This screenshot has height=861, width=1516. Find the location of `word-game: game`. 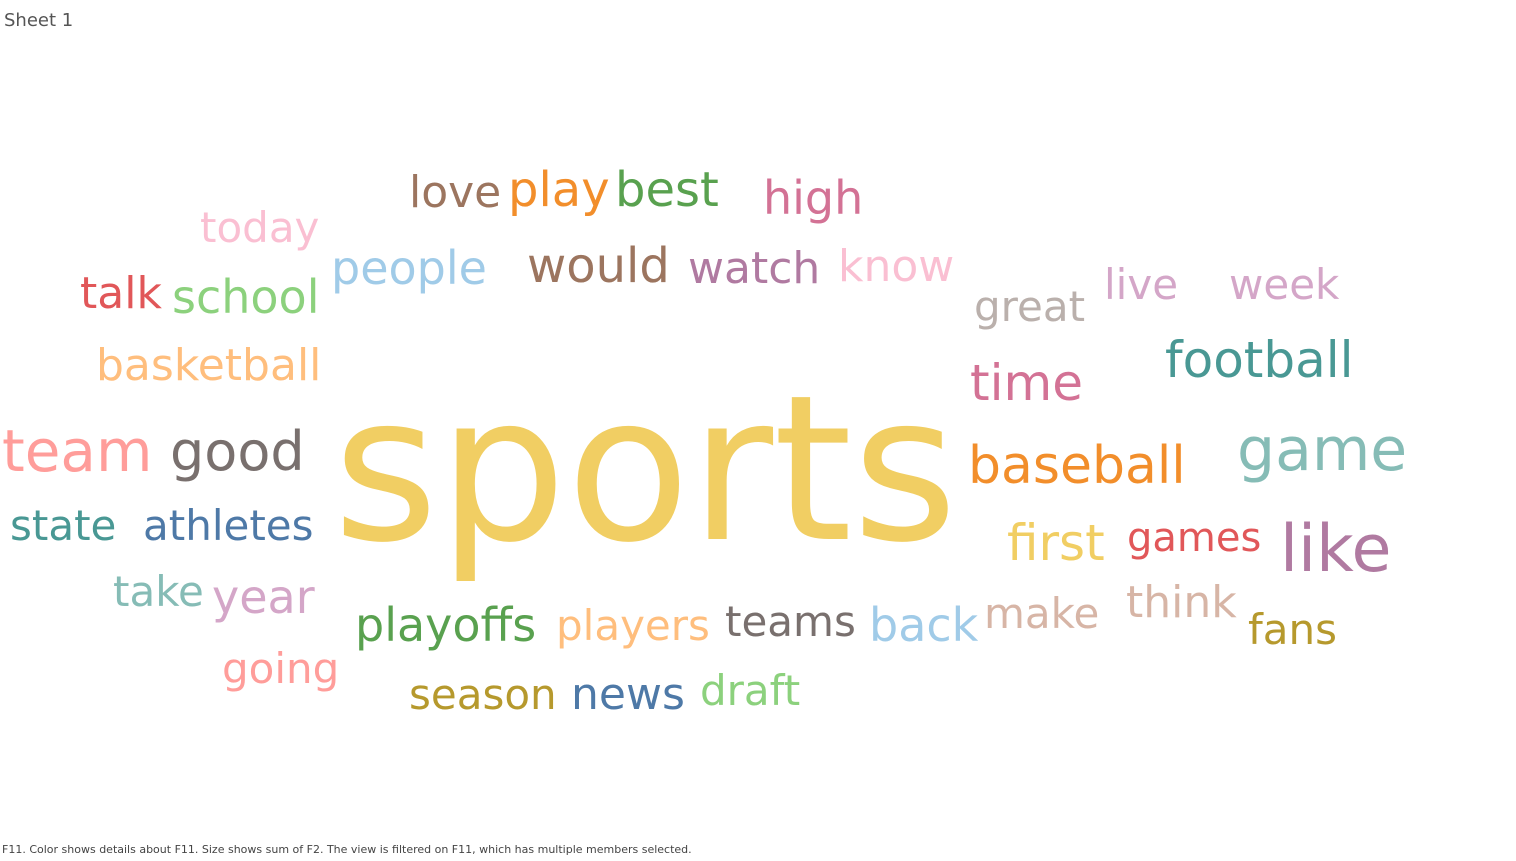

word-game: game is located at coordinates (1322, 450).